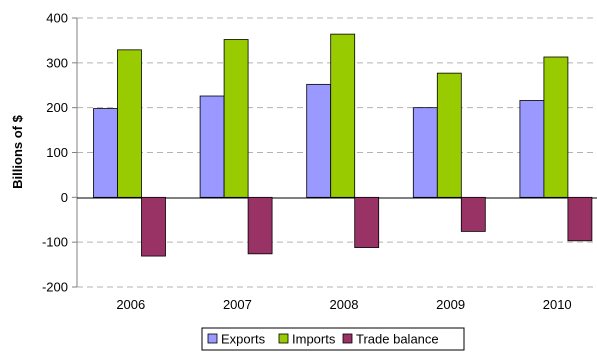 This screenshot has width=597, height=353. What do you see at coordinates (129, 123) in the screenshot?
I see `bar-imports-2006` at bounding box center [129, 123].